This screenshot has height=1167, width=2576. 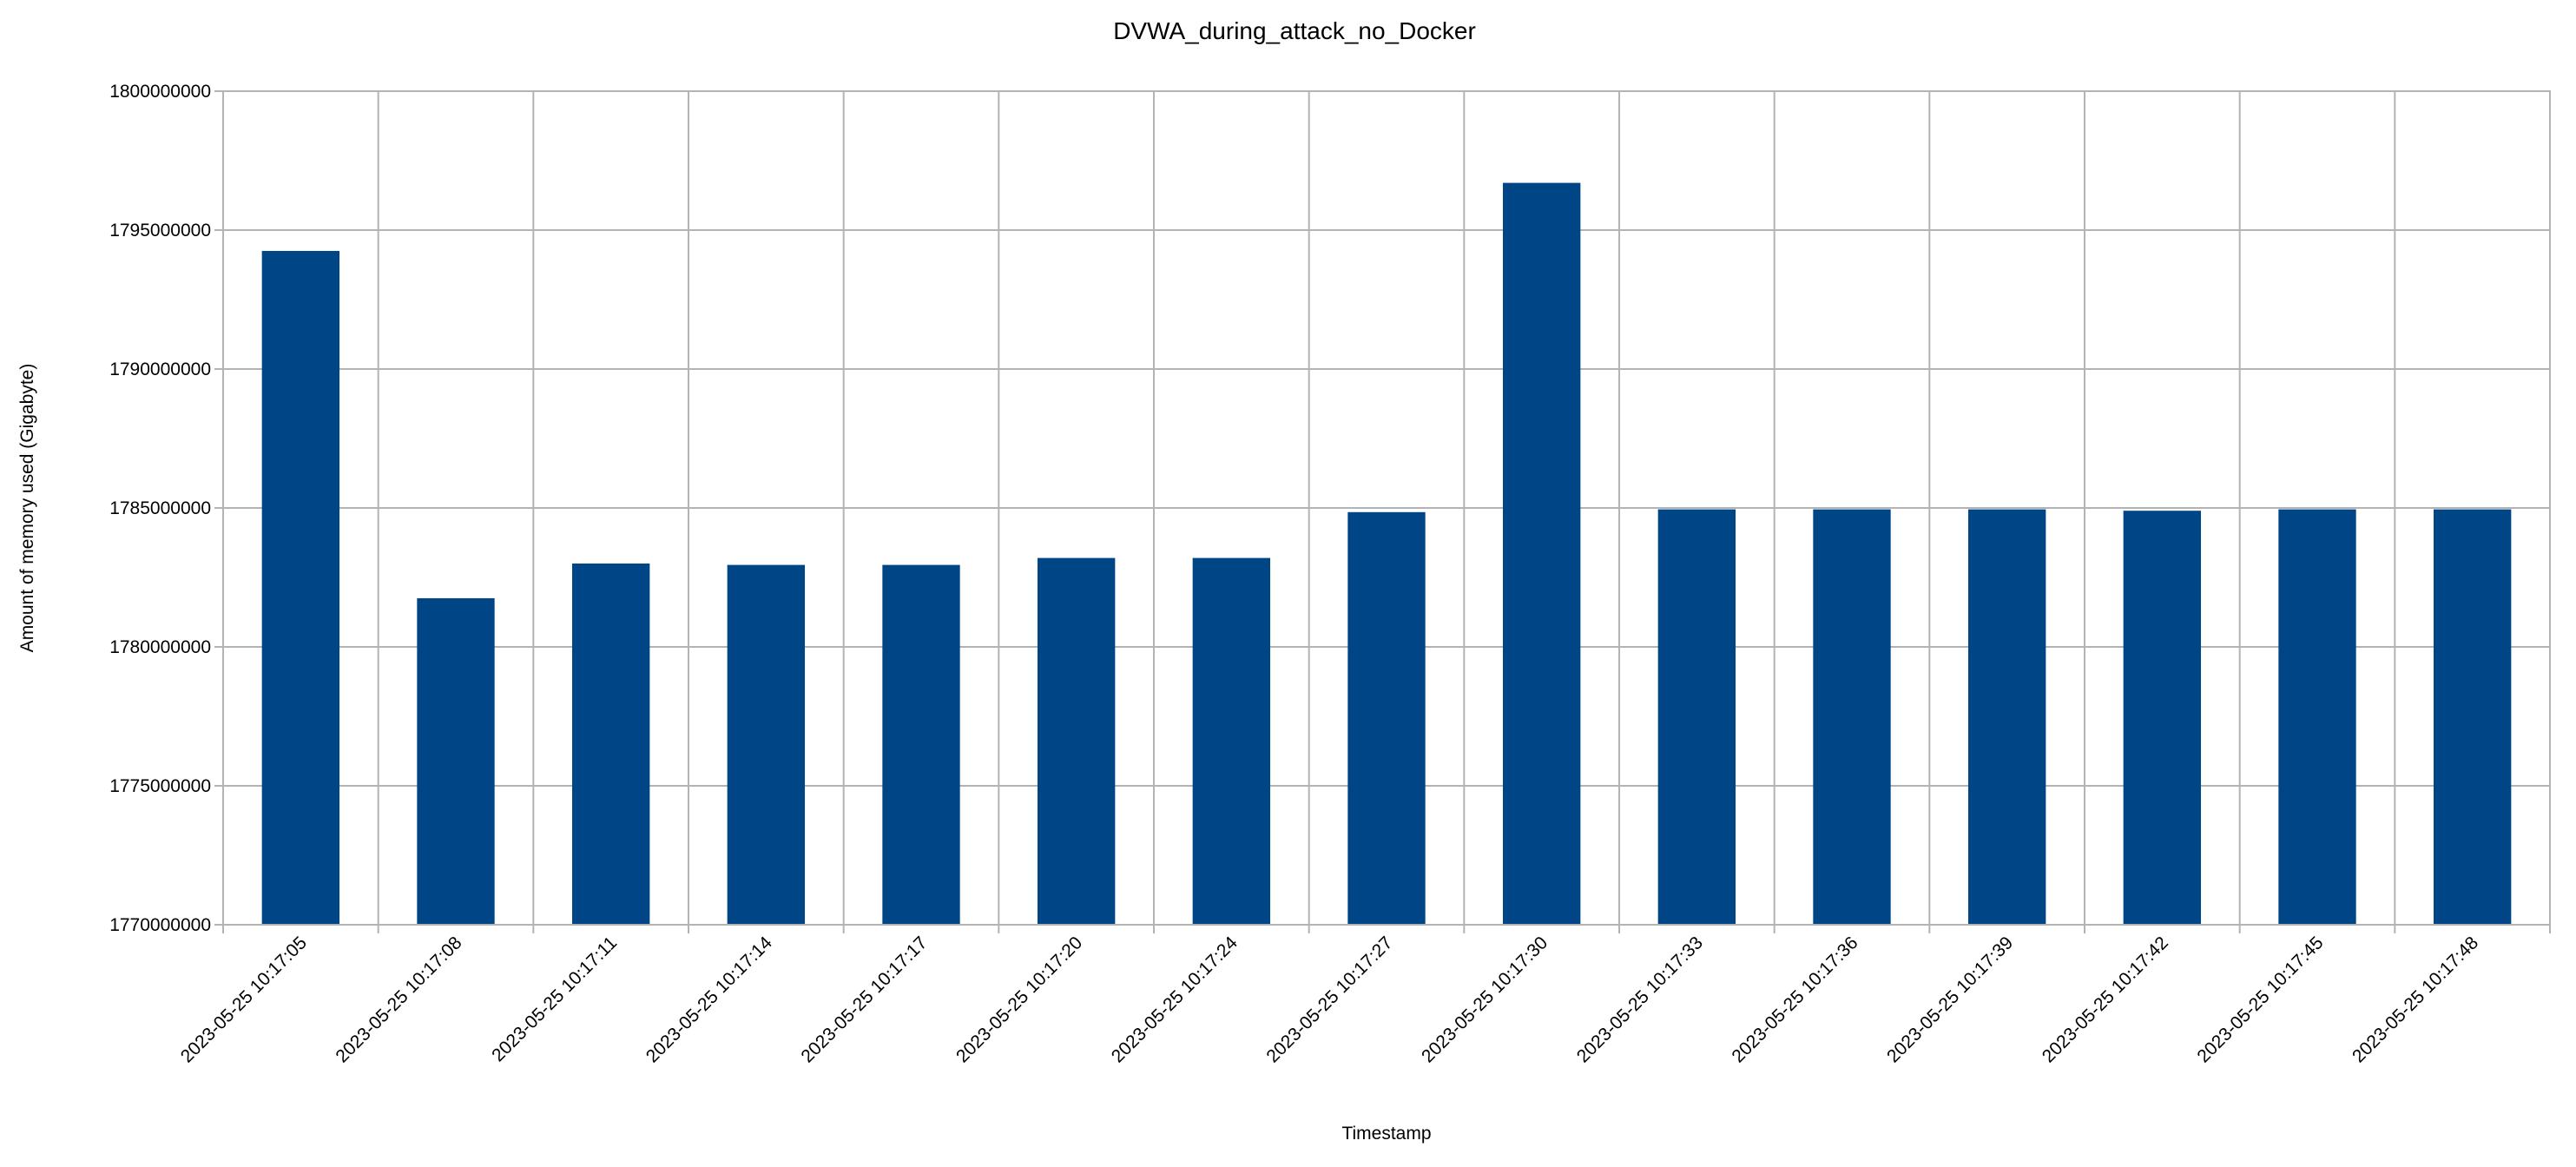 I want to click on x-tick-label: 2023-05-25 10:17:36, so click(x=1794, y=999).